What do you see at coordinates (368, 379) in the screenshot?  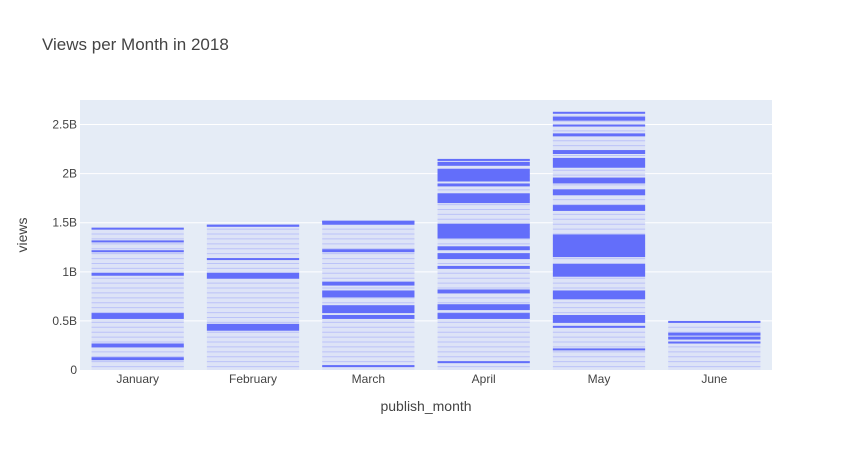 I see `x-tick-label: March` at bounding box center [368, 379].